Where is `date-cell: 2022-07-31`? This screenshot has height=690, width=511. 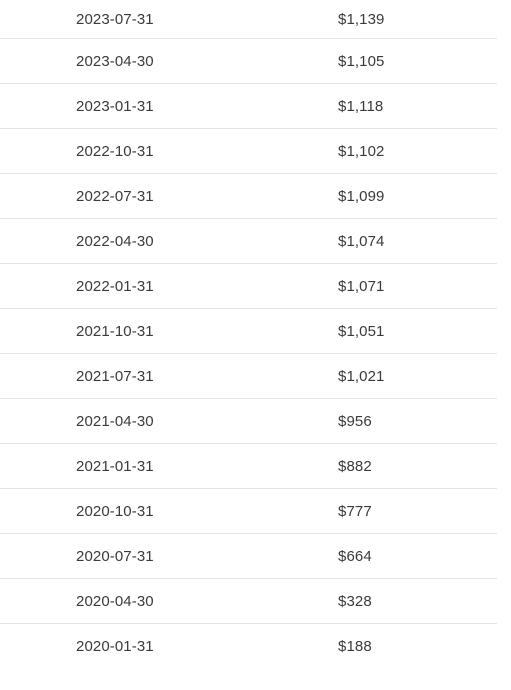
date-cell: 2022-07-31 is located at coordinates (121, 196).